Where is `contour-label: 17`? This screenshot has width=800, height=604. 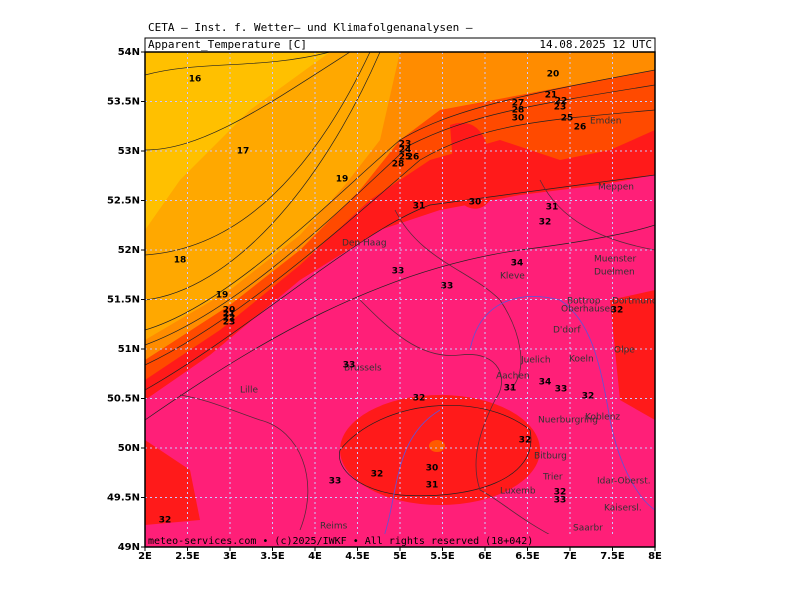
contour-label: 17 is located at coordinates (243, 152).